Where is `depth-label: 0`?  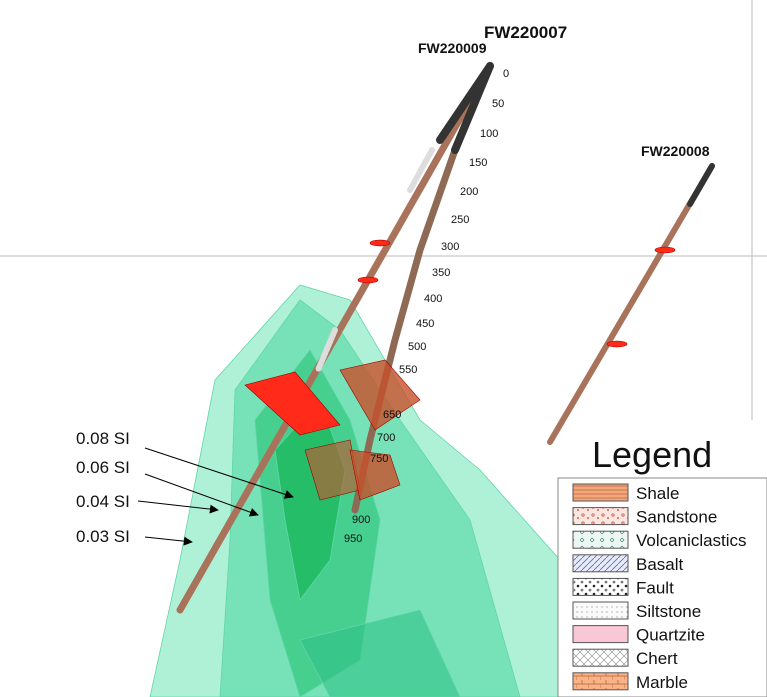 depth-label: 0 is located at coordinates (506, 74).